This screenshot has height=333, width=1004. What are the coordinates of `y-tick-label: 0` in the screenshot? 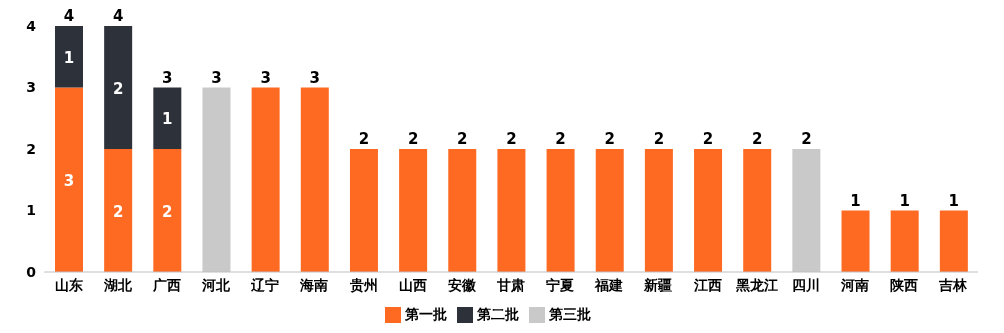 It's located at (31, 271).